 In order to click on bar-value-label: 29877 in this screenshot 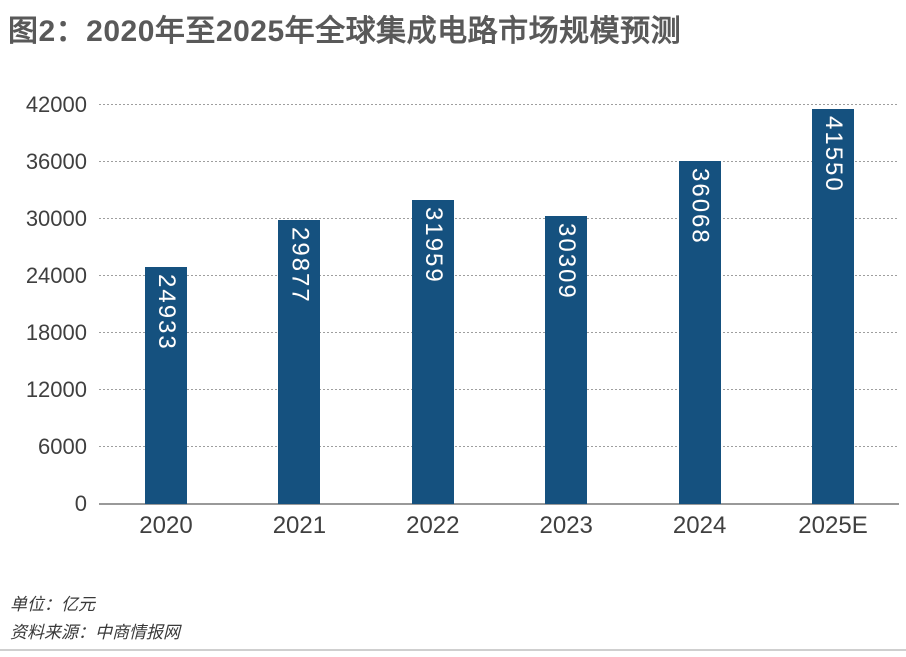, I will do `click(300, 265)`.